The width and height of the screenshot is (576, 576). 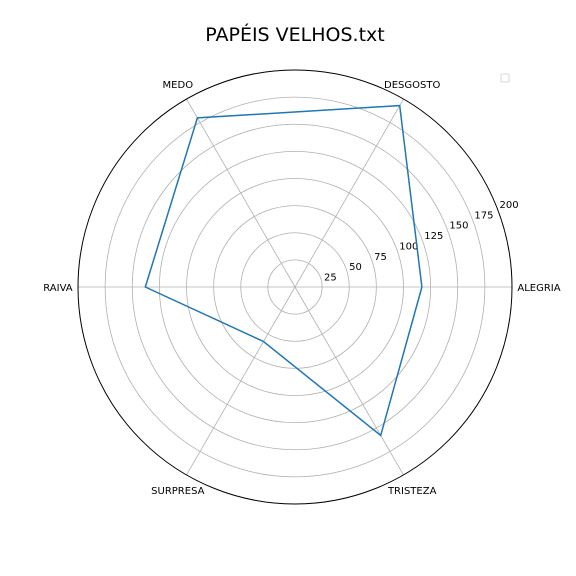 I want to click on radial-tick-25: 25, so click(x=330, y=278).